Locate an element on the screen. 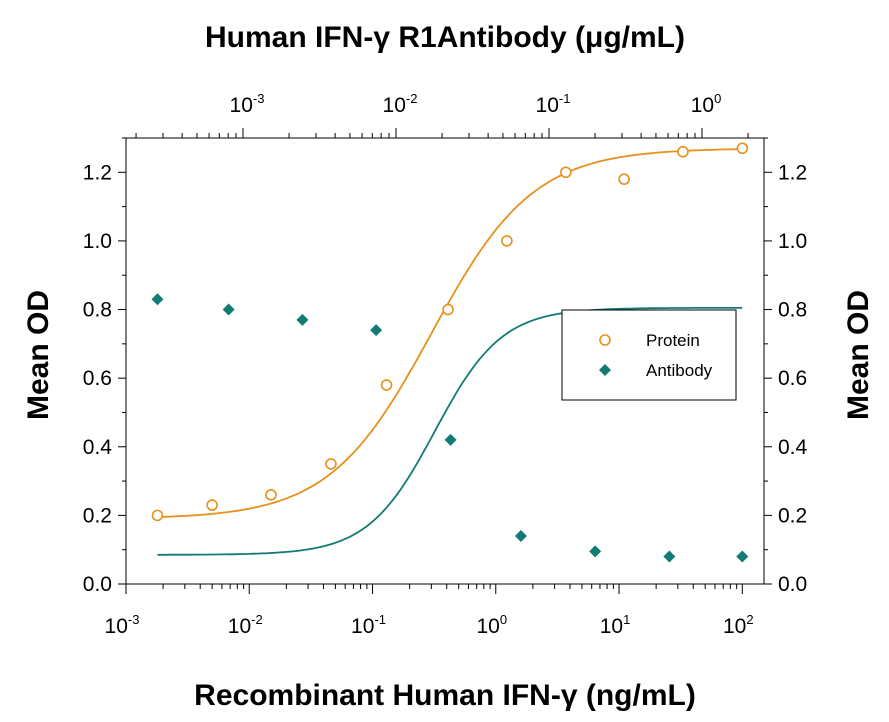  y-axis-label-right: Mean OD is located at coordinates (858, 355).